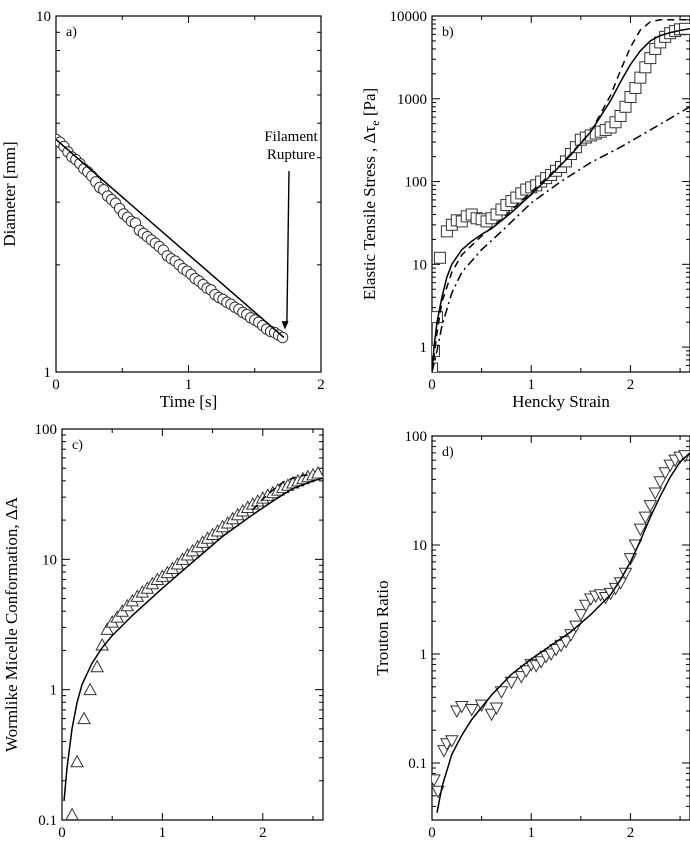  I want to click on series-group, so click(169, 238).